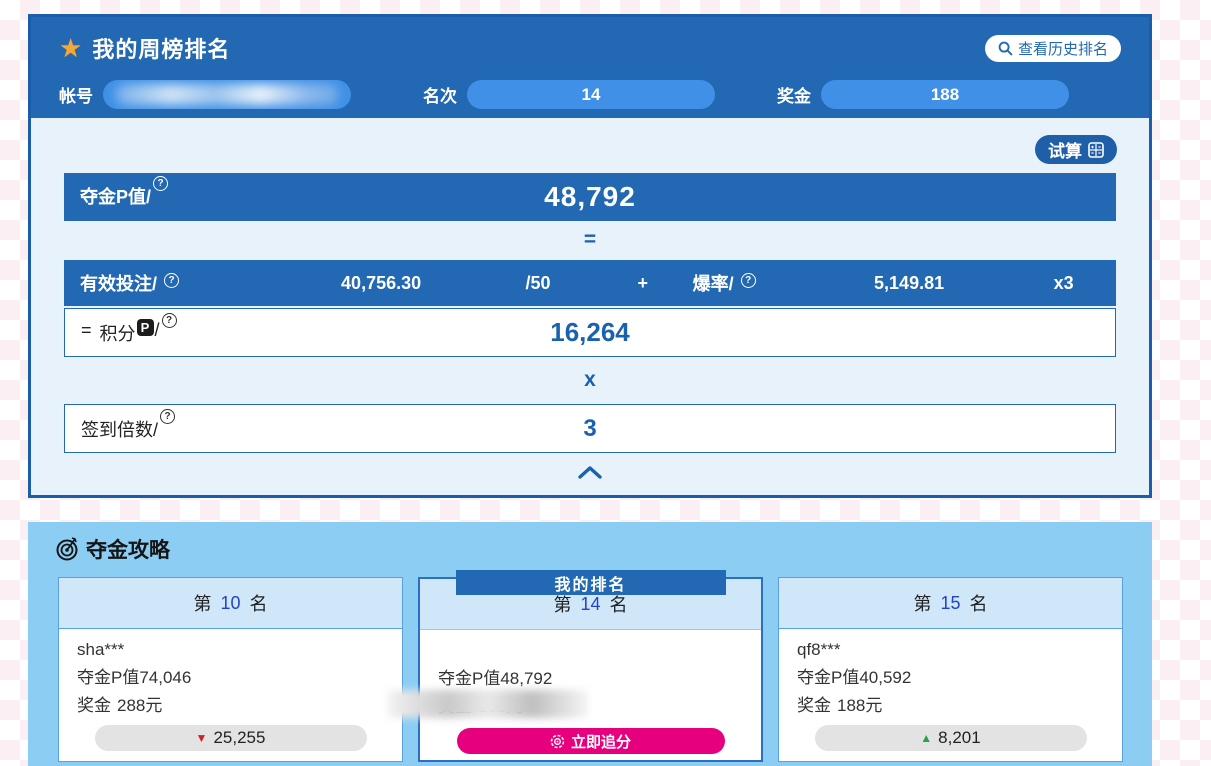 The width and height of the screenshot is (1211, 766). I want to click on valid-bet-label: 有效投注/, so click(119, 284).